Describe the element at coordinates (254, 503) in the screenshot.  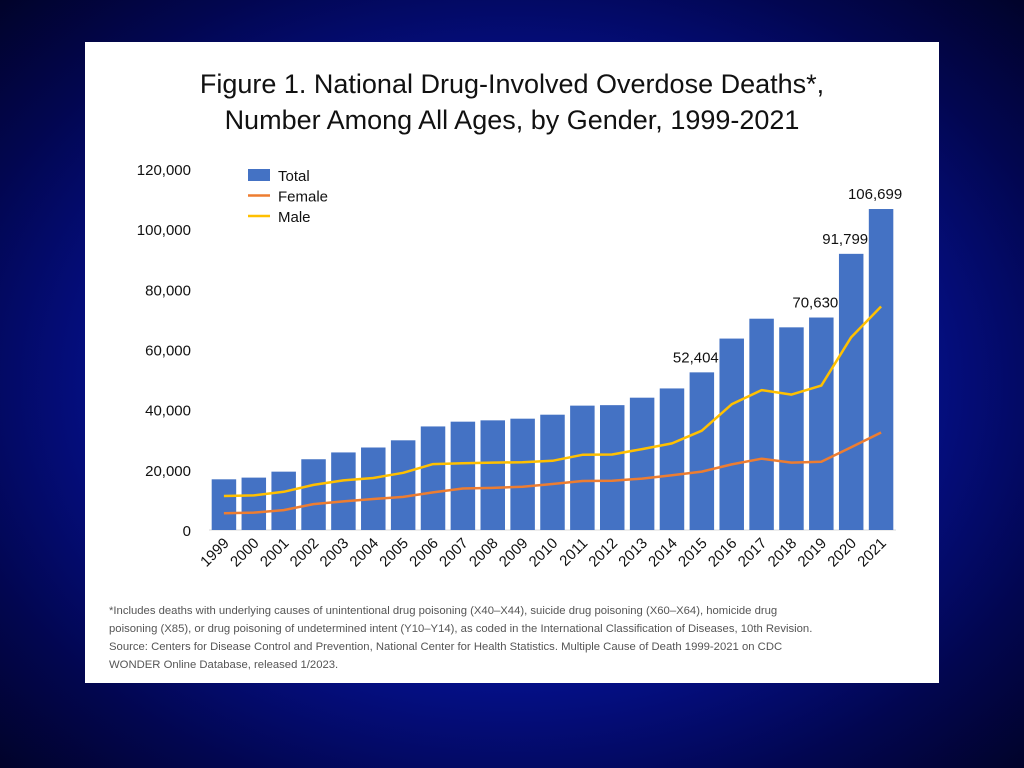
I see `bar-total-2000` at that location.